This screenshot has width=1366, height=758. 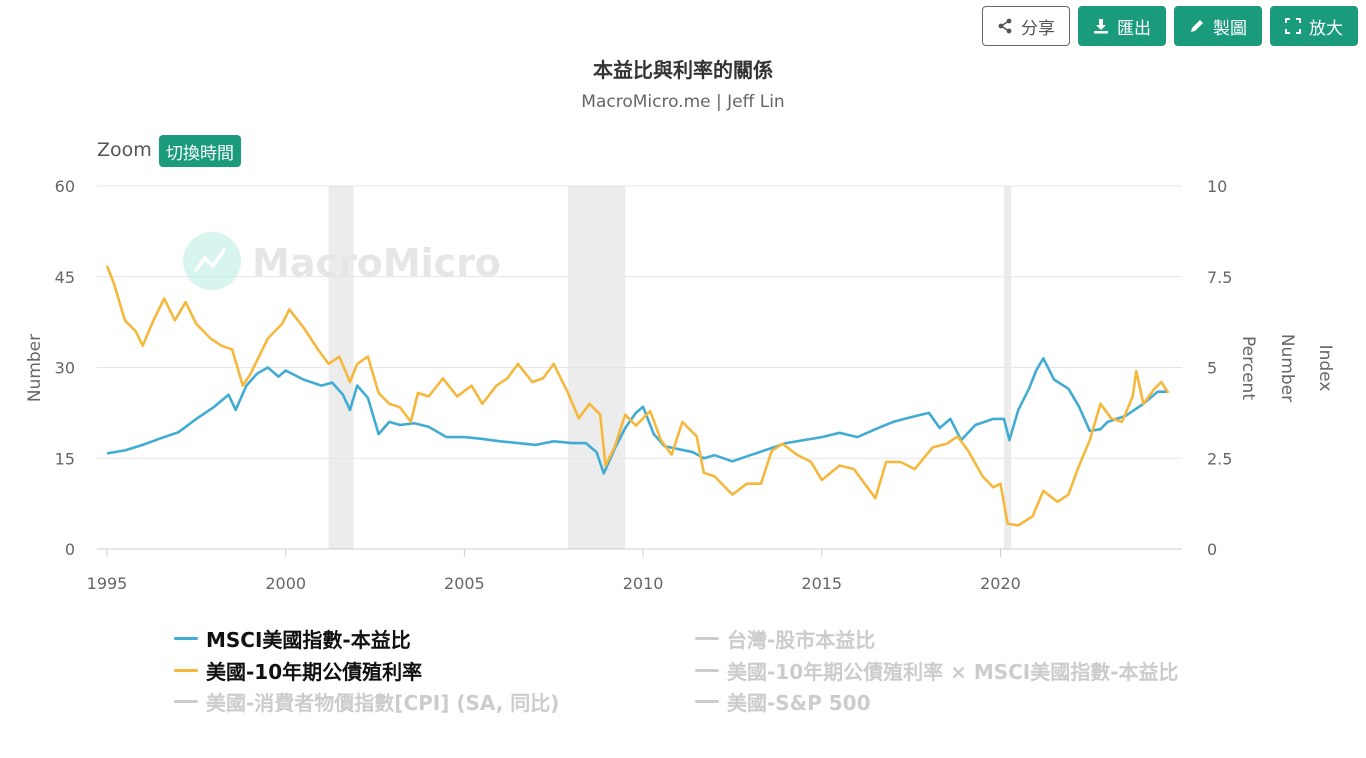 I want to click on legend-label: MSCI美國指數-本益比, so click(x=308, y=640).